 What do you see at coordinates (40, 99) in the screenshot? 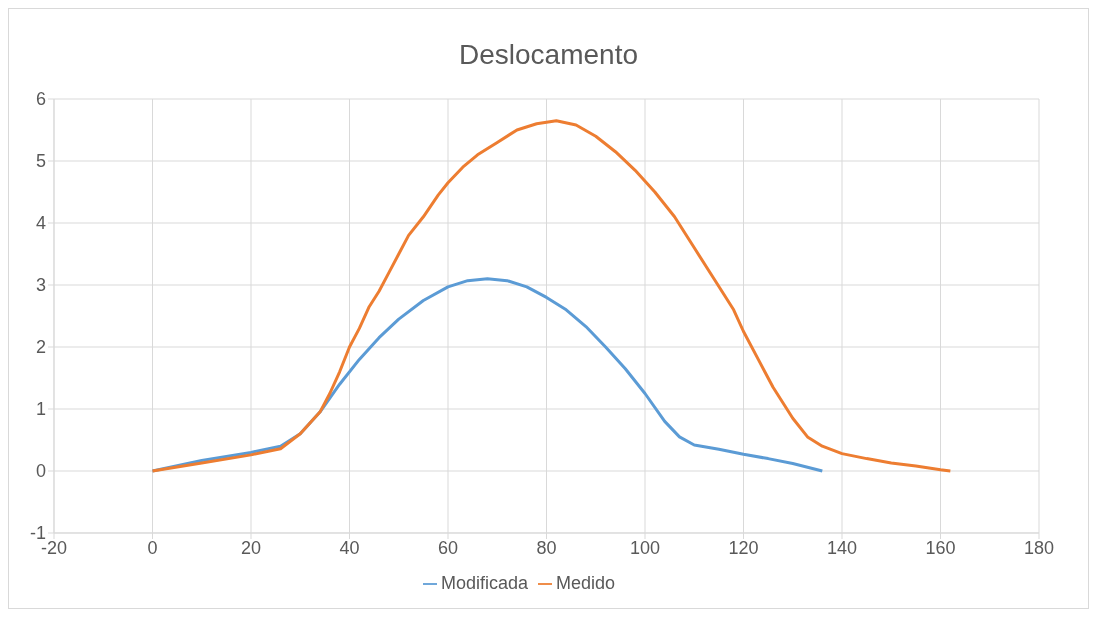
I see `y-tick-label: 6` at bounding box center [40, 99].